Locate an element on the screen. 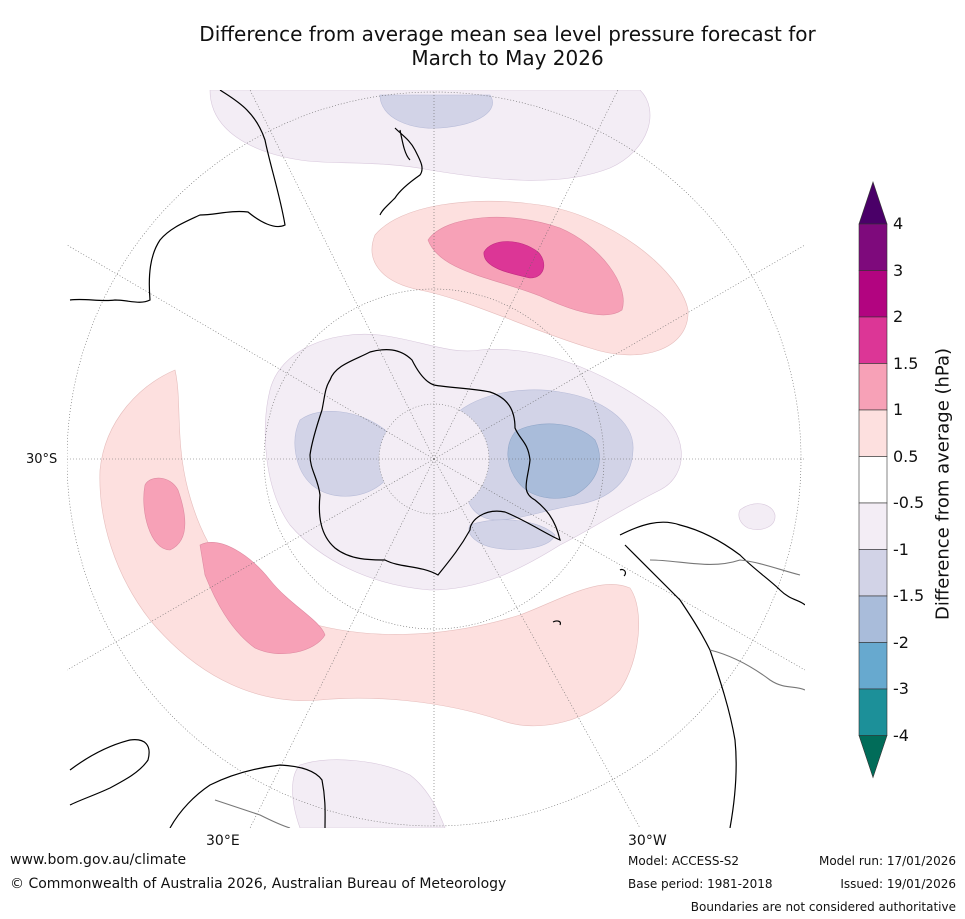  colorbar-title: Difference from average (hPa) is located at coordinates (943, 484).